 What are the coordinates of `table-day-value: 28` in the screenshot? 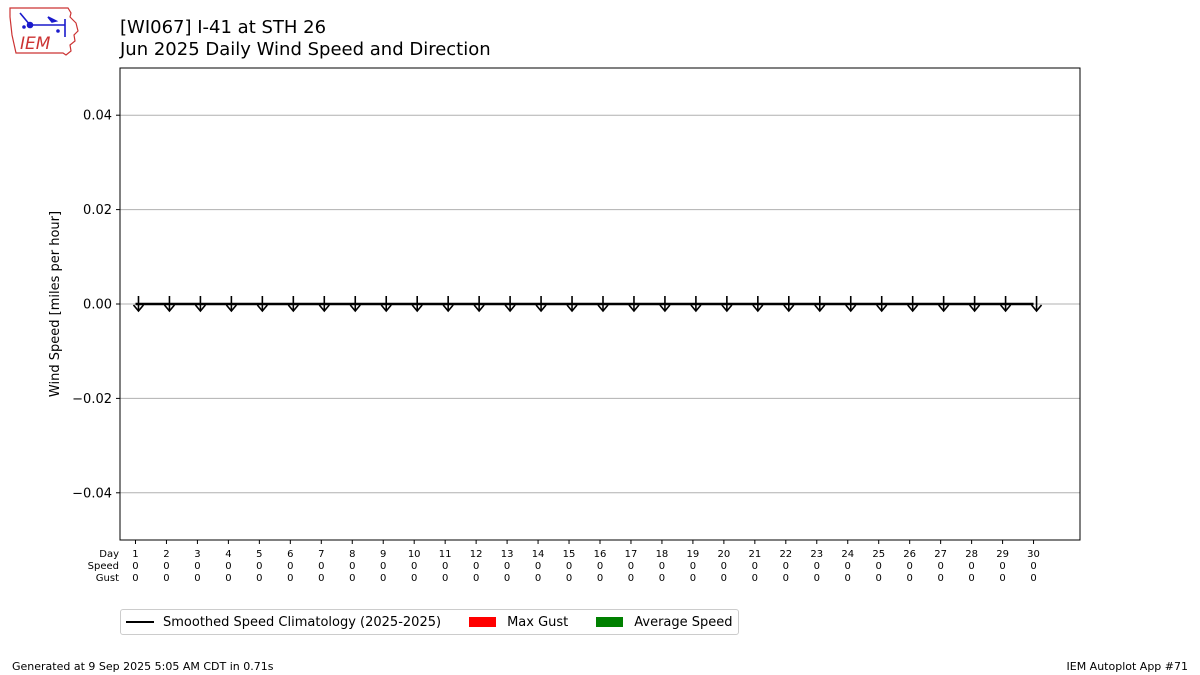 It's located at (971, 554).